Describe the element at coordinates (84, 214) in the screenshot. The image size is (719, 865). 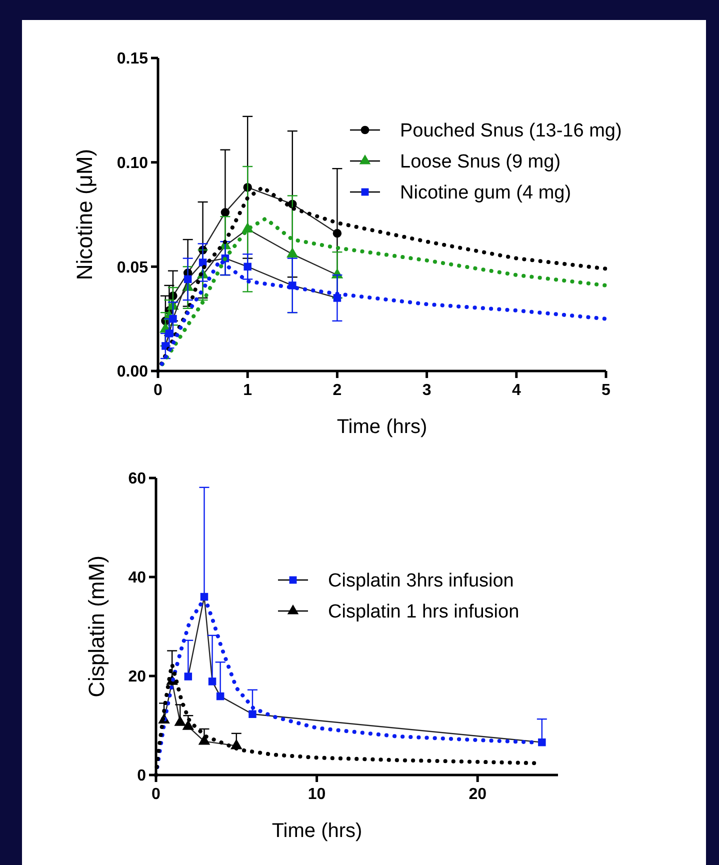
I see `y-axis-title: Nicotine (μM)` at that location.